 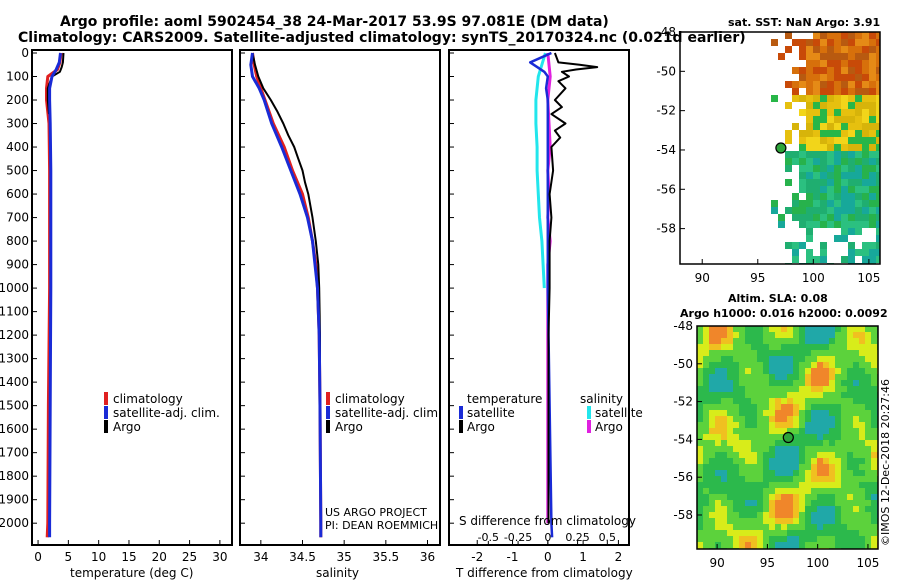 What do you see at coordinates (885, 462) in the screenshot?
I see `imos-stamp: ©IMOS 12-Dec-2018 20:27:46` at bounding box center [885, 462].